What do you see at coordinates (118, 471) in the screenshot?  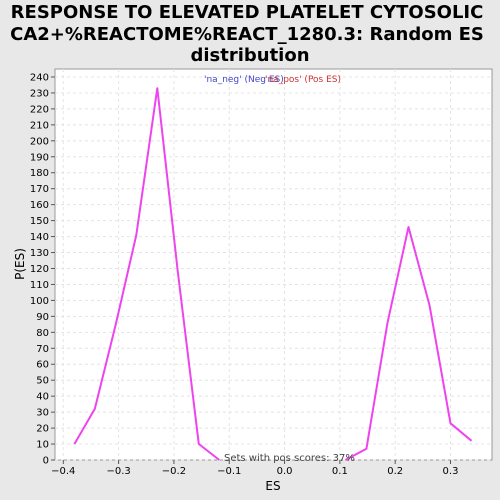 I see `x-tick-label: −0.3` at bounding box center [118, 471].